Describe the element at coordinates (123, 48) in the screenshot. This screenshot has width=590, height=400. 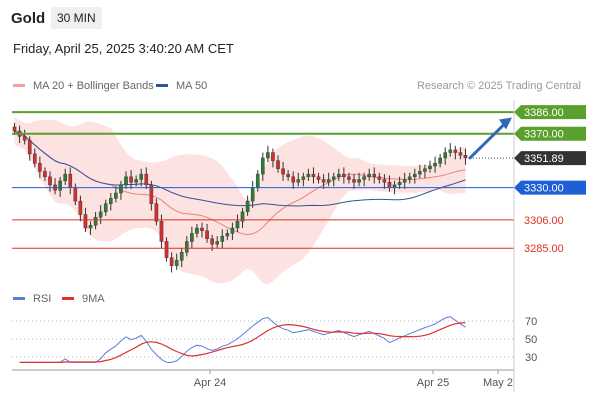
I see `datetime-label: Friday, April 25, 2025 3:40:20 AM CET` at that location.